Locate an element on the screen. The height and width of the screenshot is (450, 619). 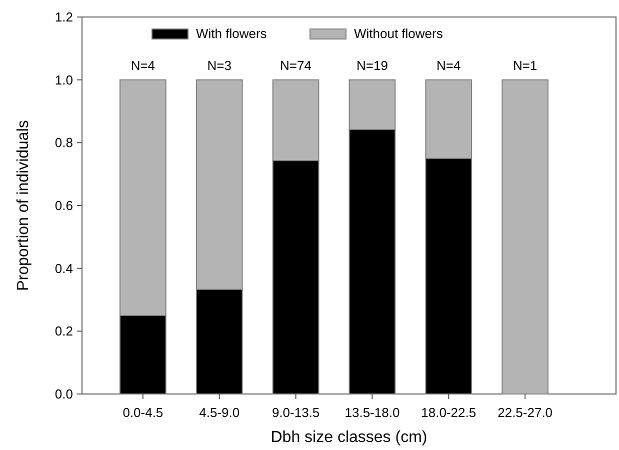
y-tick-label: 0.4 is located at coordinates (63, 268).